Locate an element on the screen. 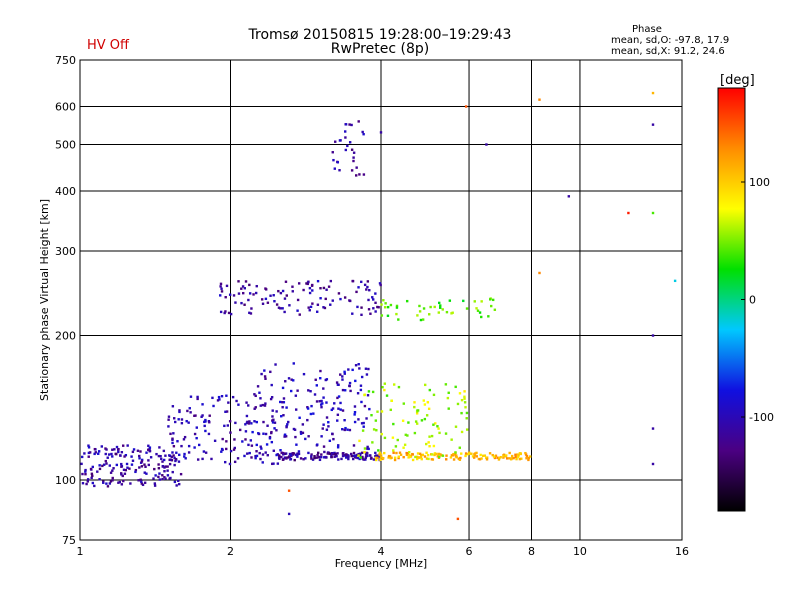  phase-x-stats: mean, sd,X: 91.2, 24.6 is located at coordinates (668, 51).